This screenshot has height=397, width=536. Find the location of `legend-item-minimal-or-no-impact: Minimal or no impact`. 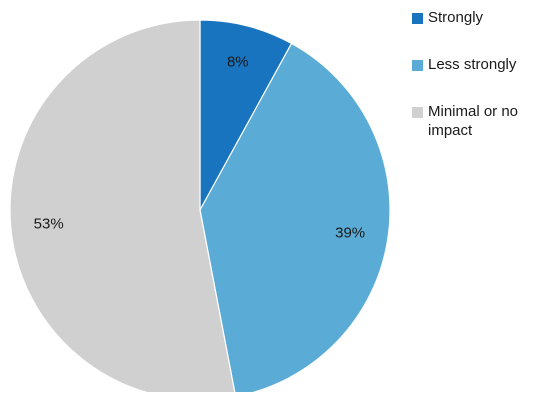

legend-item-minimal-or-no-impact: Minimal or no impact is located at coordinates (474, 121).